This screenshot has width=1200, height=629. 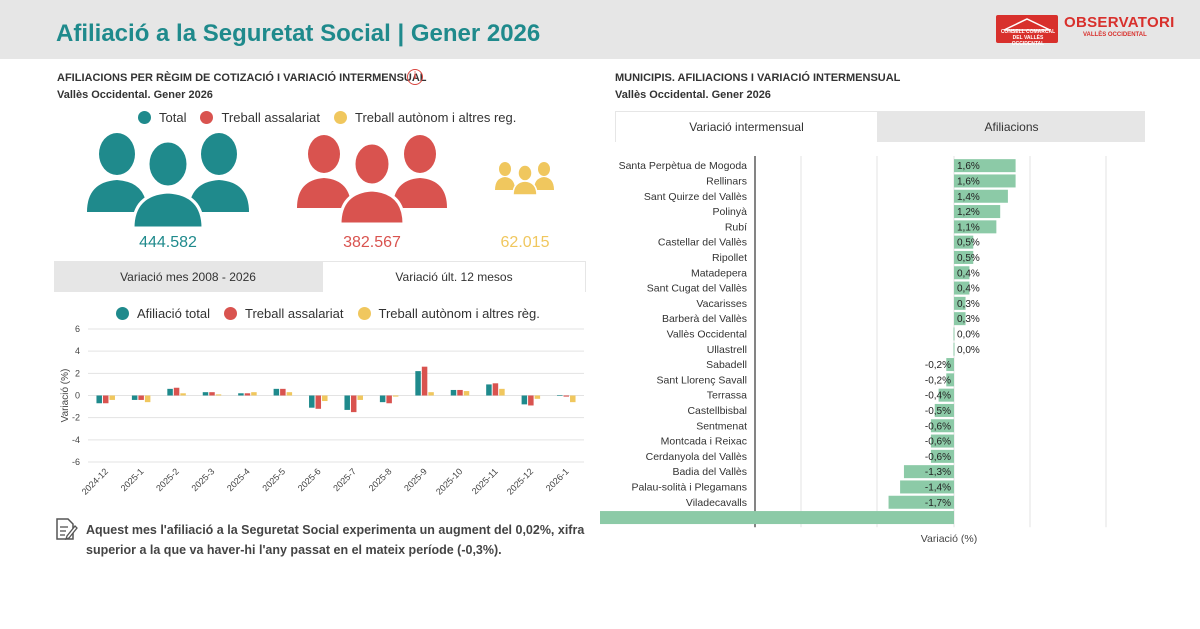 I want to click on total-value: 444.582, so click(x=168, y=242).